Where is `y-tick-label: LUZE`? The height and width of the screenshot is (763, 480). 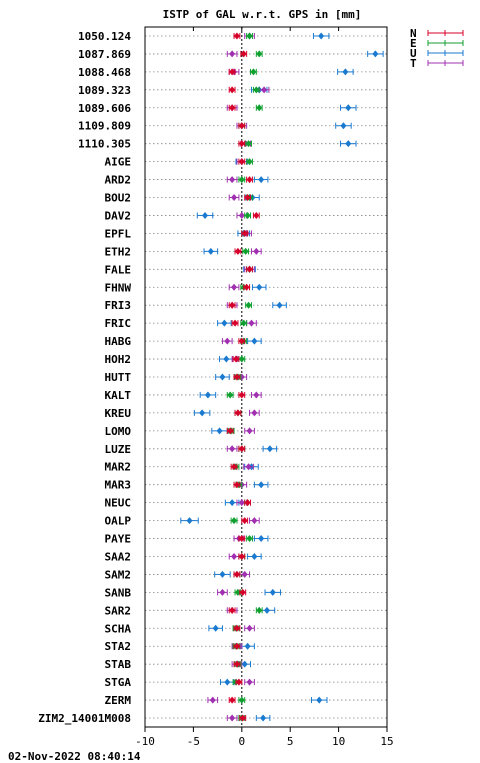
y-tick-label: LUZE is located at coordinates (118, 449).